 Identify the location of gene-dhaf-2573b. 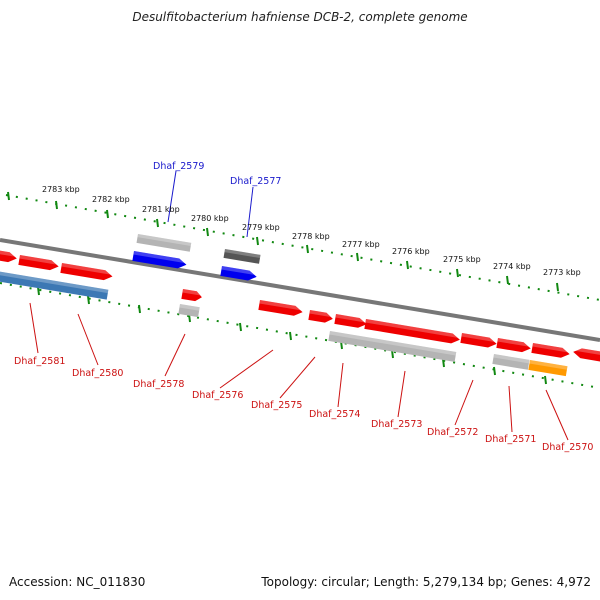
(392, 346).